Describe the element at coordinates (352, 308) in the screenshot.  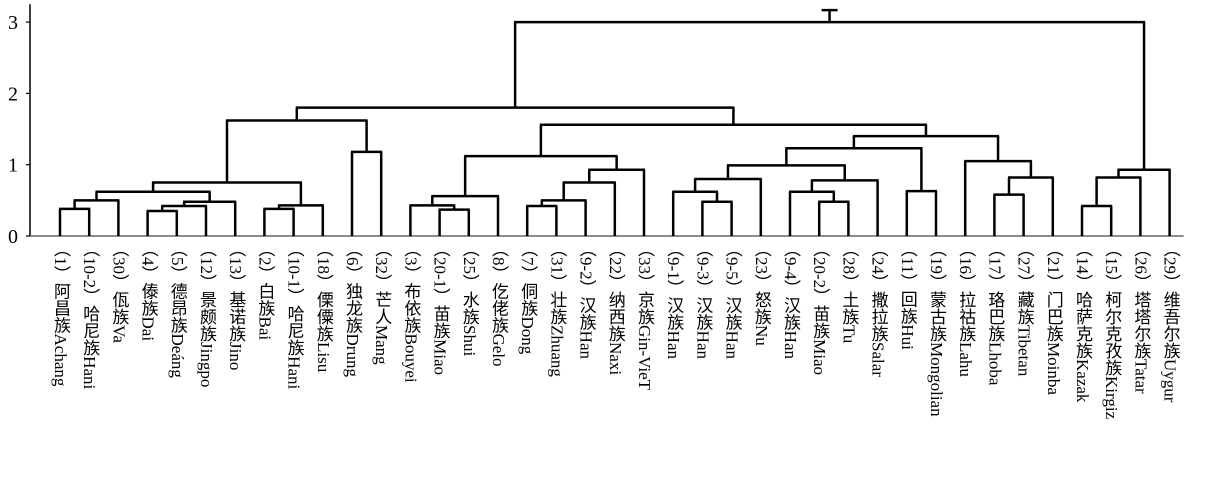
I see `leaf-label: （6）独龙族Drung` at that location.